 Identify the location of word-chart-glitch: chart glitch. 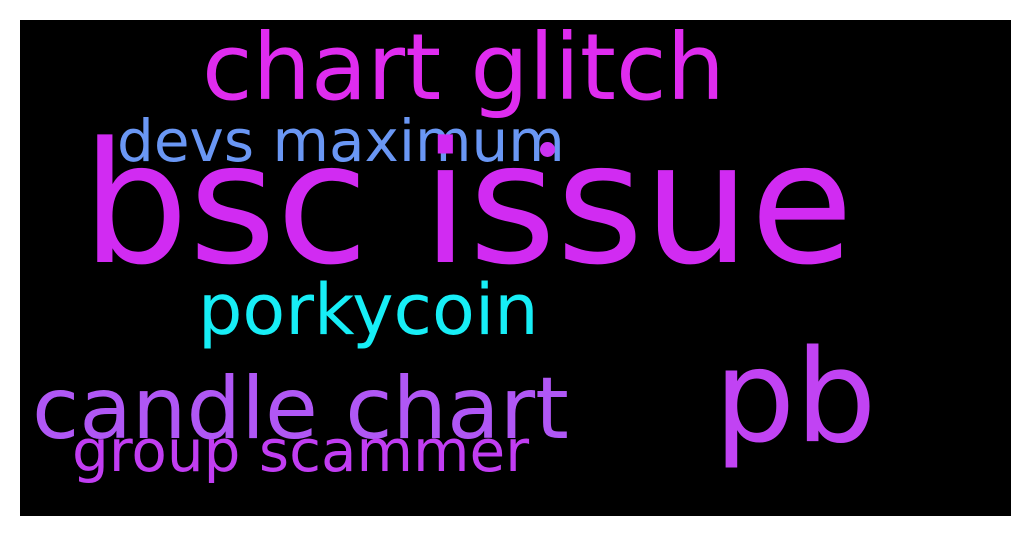
(463, 70).